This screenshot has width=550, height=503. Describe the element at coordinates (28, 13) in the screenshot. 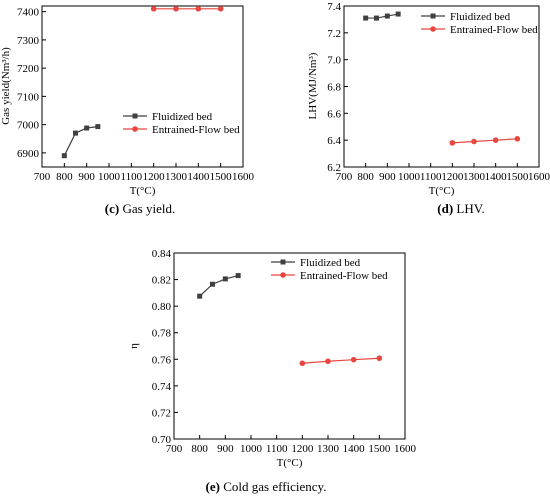

I see `y-tick-label: 7400` at that location.